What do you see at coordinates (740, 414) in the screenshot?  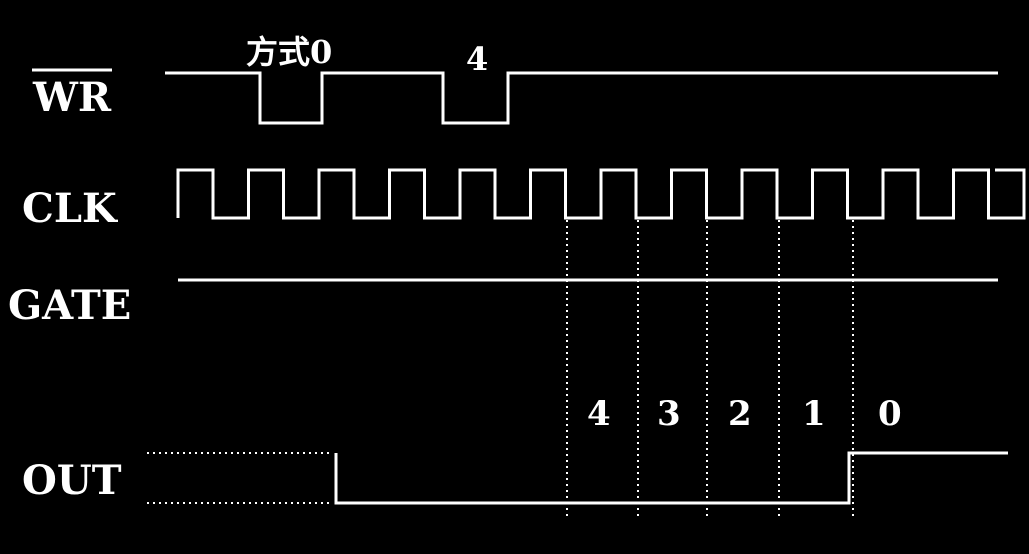 I see `count-value: 2` at bounding box center [740, 414].